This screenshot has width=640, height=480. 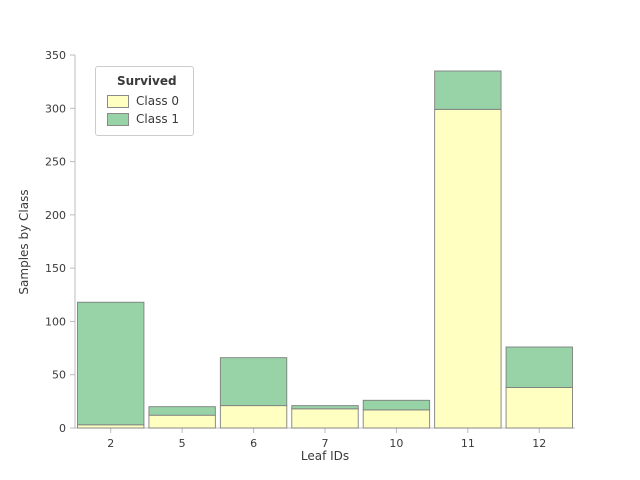 What do you see at coordinates (55, 321) in the screenshot?
I see `y-tick-label: 100` at bounding box center [55, 321].